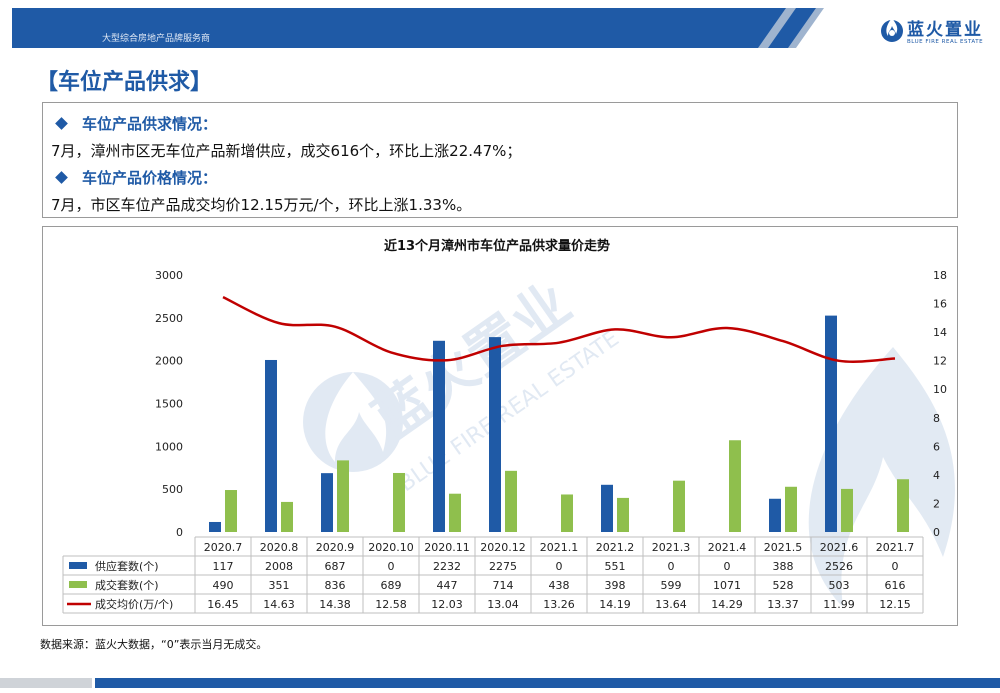 This screenshot has height=693, width=1000. Describe the element at coordinates (895, 604) in the screenshot. I see `data-label: 12.15` at that location.